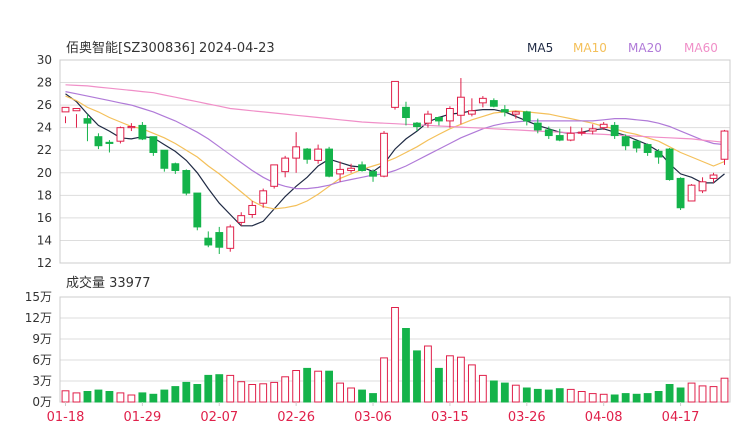 The height and width of the screenshot is (440, 740). What do you see at coordinates (38, 318) in the screenshot?
I see `volume-tick-label: 12万` at bounding box center [38, 318].